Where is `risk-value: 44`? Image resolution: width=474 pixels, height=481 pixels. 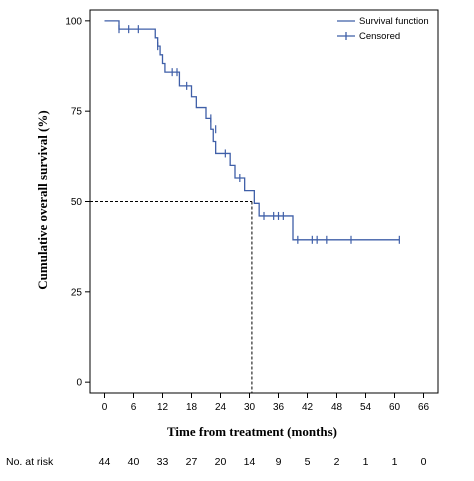 risk-value: 44 is located at coordinates (105, 462).